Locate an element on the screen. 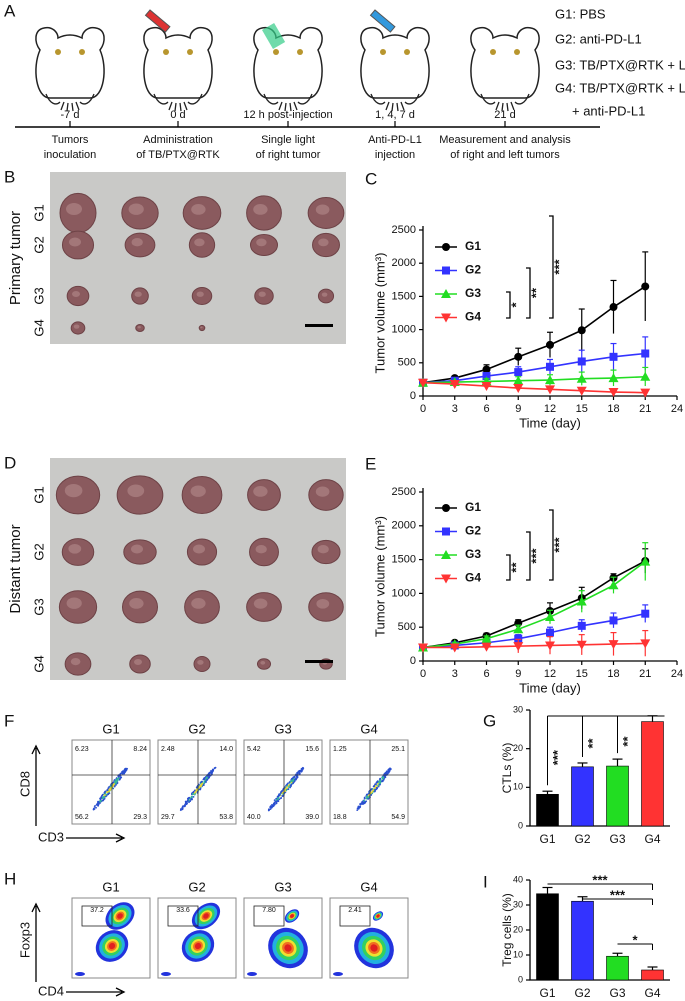 The height and width of the screenshot is (1001, 685). step-caption: Measurement and analysis is located at coordinates (505, 140).